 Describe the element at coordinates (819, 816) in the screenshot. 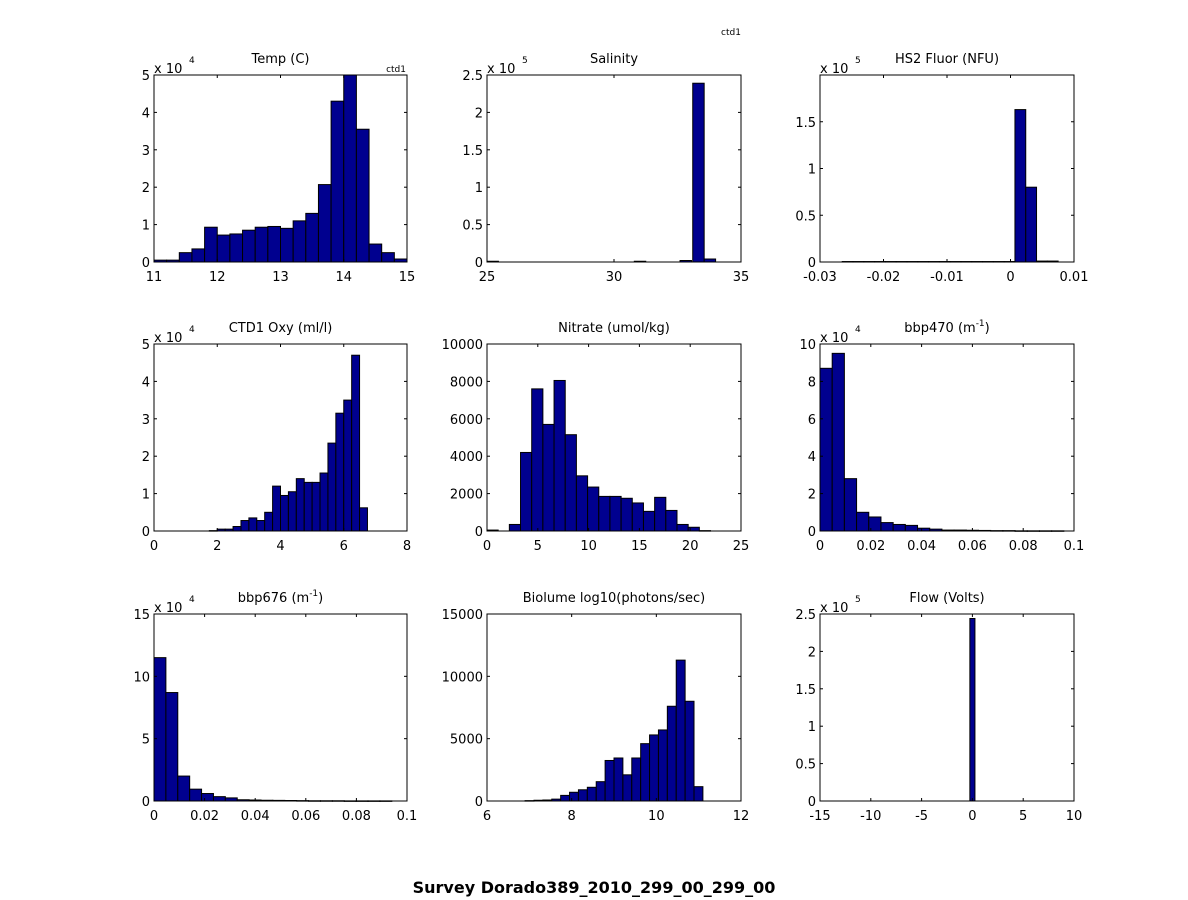

I see `x-tick-label: -15` at that location.